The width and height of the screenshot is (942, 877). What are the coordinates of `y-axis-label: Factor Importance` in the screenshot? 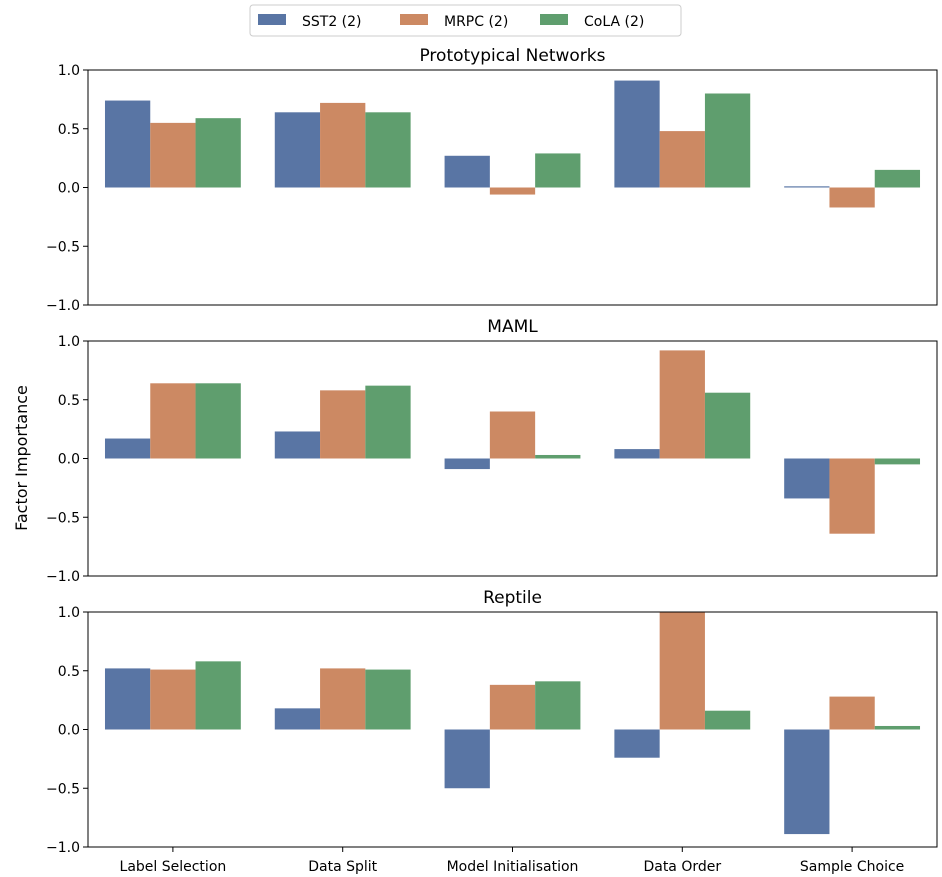 It's located at (21, 458).